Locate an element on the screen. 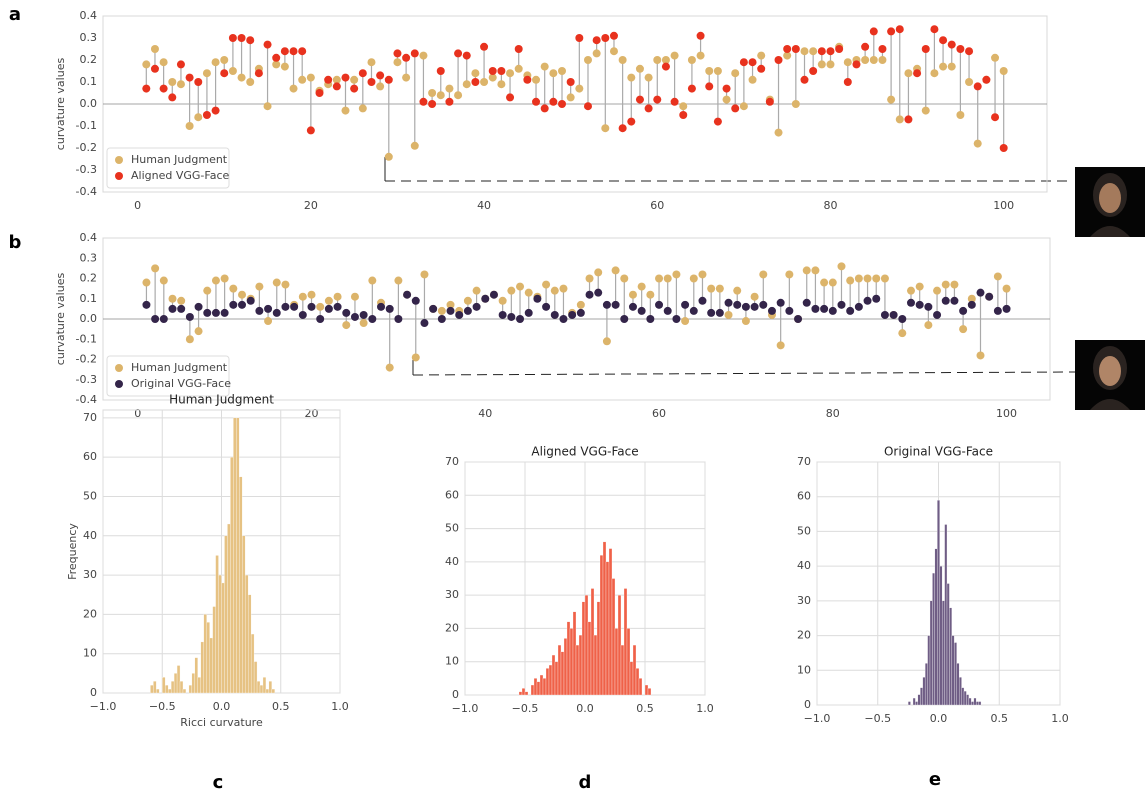 This screenshot has width=1145, height=796. x-tick-label: 0.0 is located at coordinates (585, 708).